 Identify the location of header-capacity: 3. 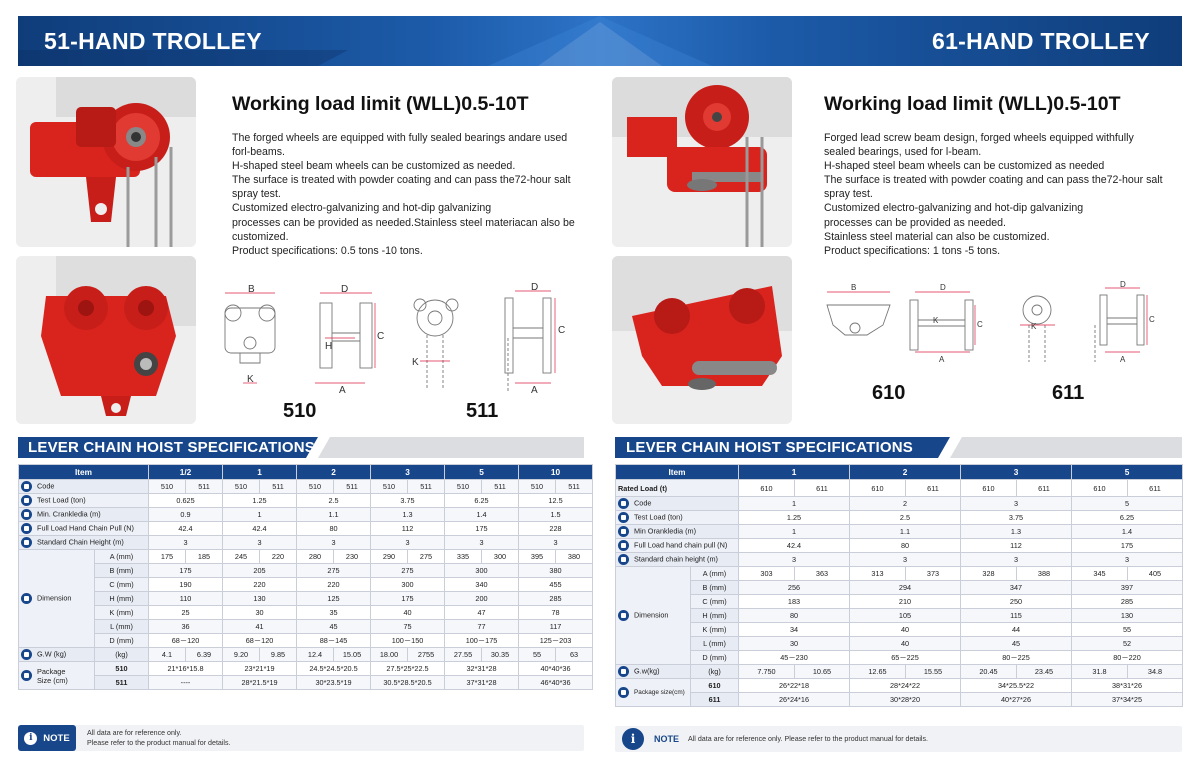
(408, 472).